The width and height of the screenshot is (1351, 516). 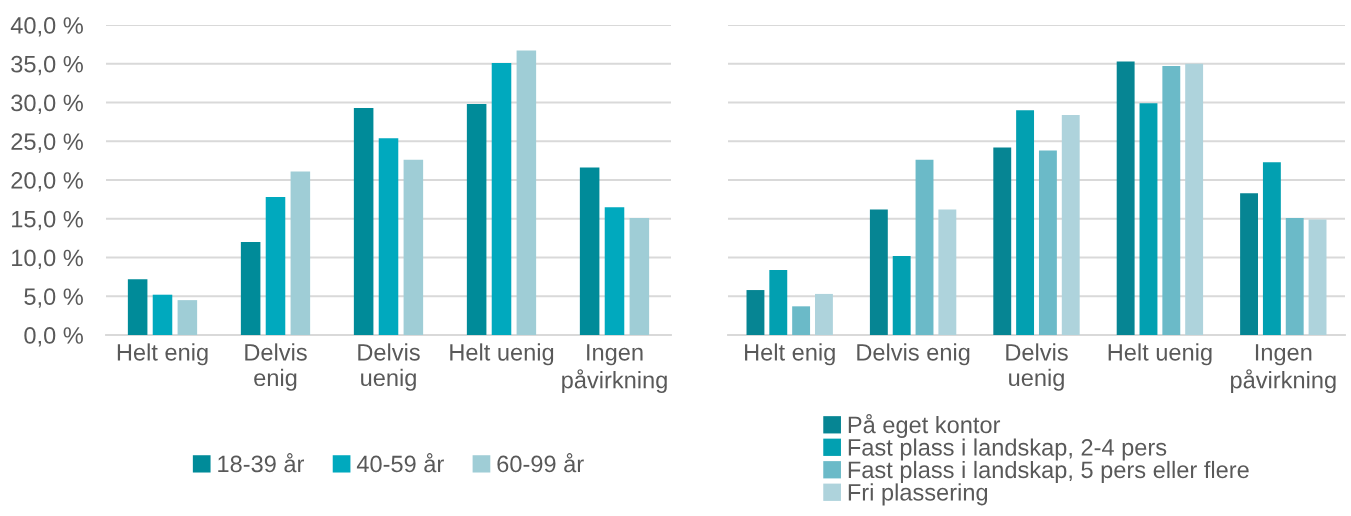 I want to click on legend-label: Fast plass i landskap, 5 pers eller flere, so click(x=1048, y=471).